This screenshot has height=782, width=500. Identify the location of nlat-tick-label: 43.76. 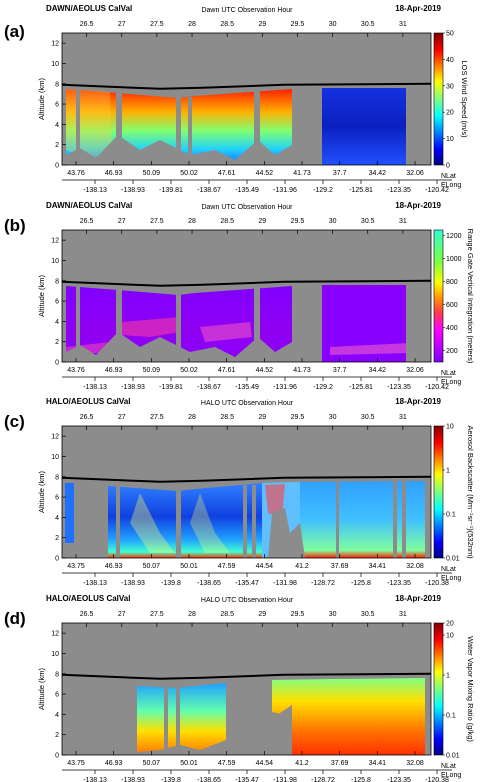
(76, 173).